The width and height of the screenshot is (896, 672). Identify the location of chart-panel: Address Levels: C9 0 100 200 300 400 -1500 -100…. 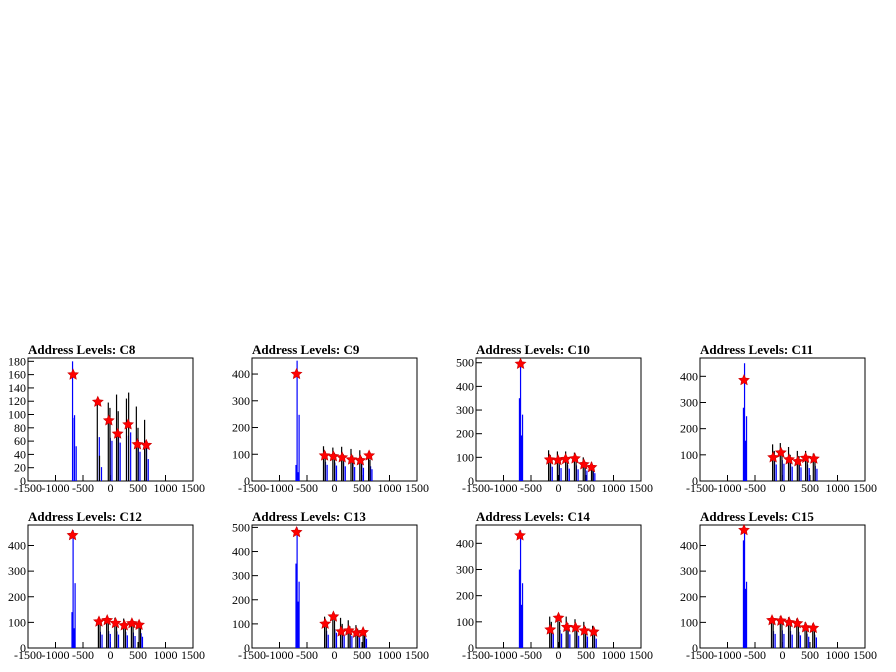
(330, 418).